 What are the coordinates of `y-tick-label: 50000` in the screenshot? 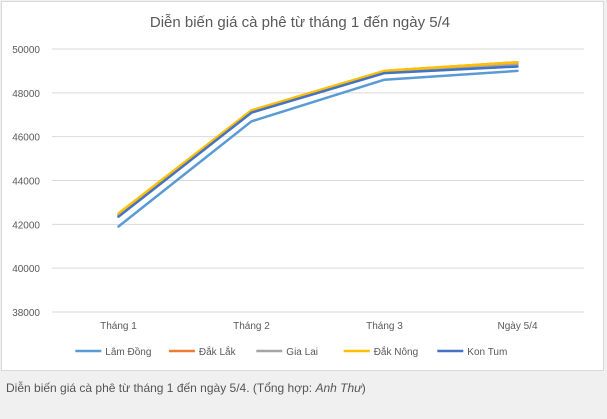 It's located at (26, 50).